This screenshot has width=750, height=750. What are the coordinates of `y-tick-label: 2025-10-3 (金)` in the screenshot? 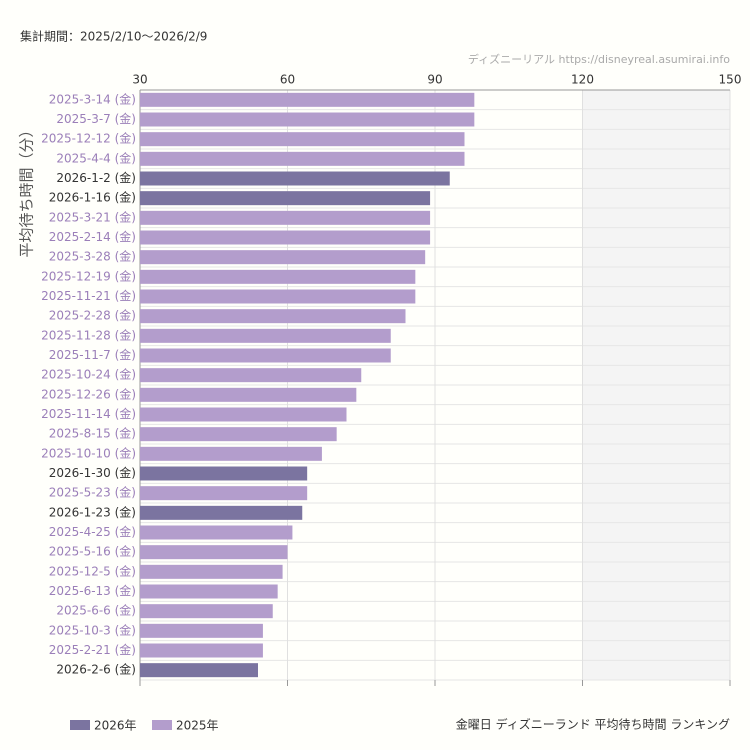 It's located at (92, 629).